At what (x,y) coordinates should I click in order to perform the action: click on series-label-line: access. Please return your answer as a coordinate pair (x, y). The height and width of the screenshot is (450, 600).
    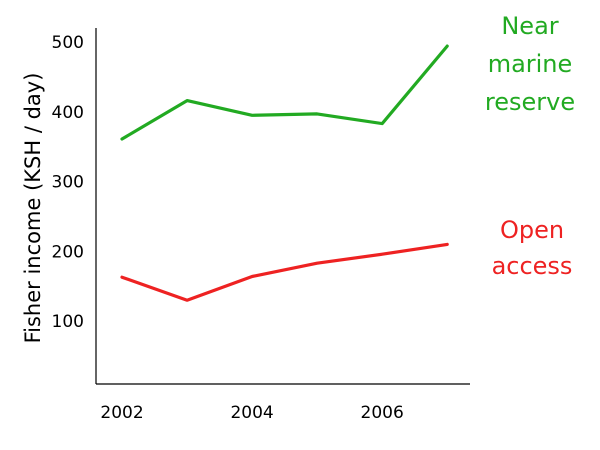
    Looking at the image, I should click on (532, 266).